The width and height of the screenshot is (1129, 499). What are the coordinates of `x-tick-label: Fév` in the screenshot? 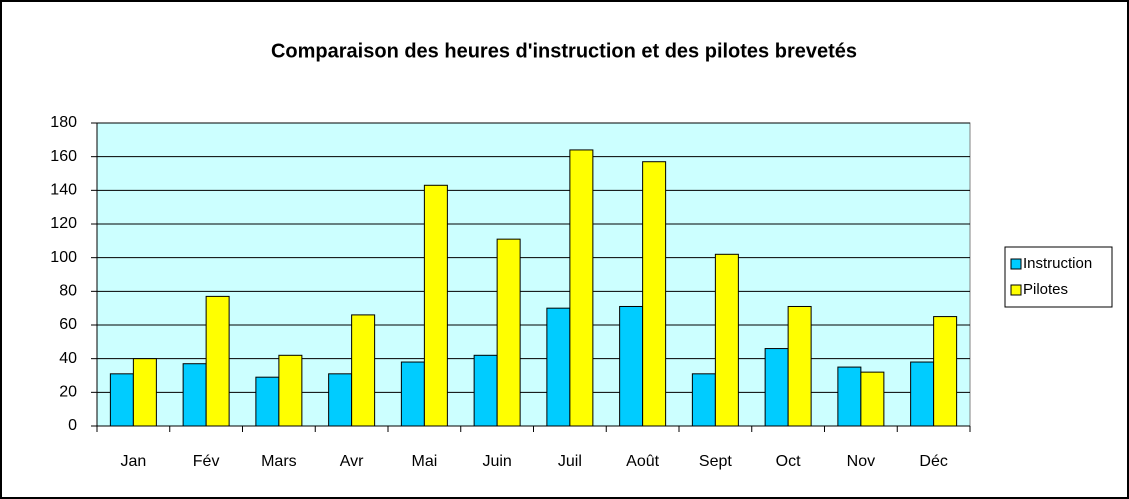 It's located at (206, 461).